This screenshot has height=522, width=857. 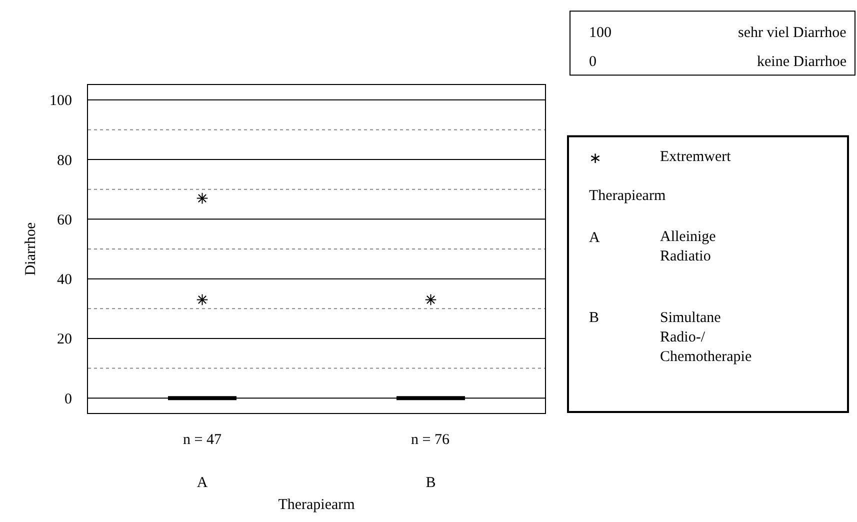 What do you see at coordinates (317, 505) in the screenshot?
I see `x-axis-title: Therapiearm` at bounding box center [317, 505].